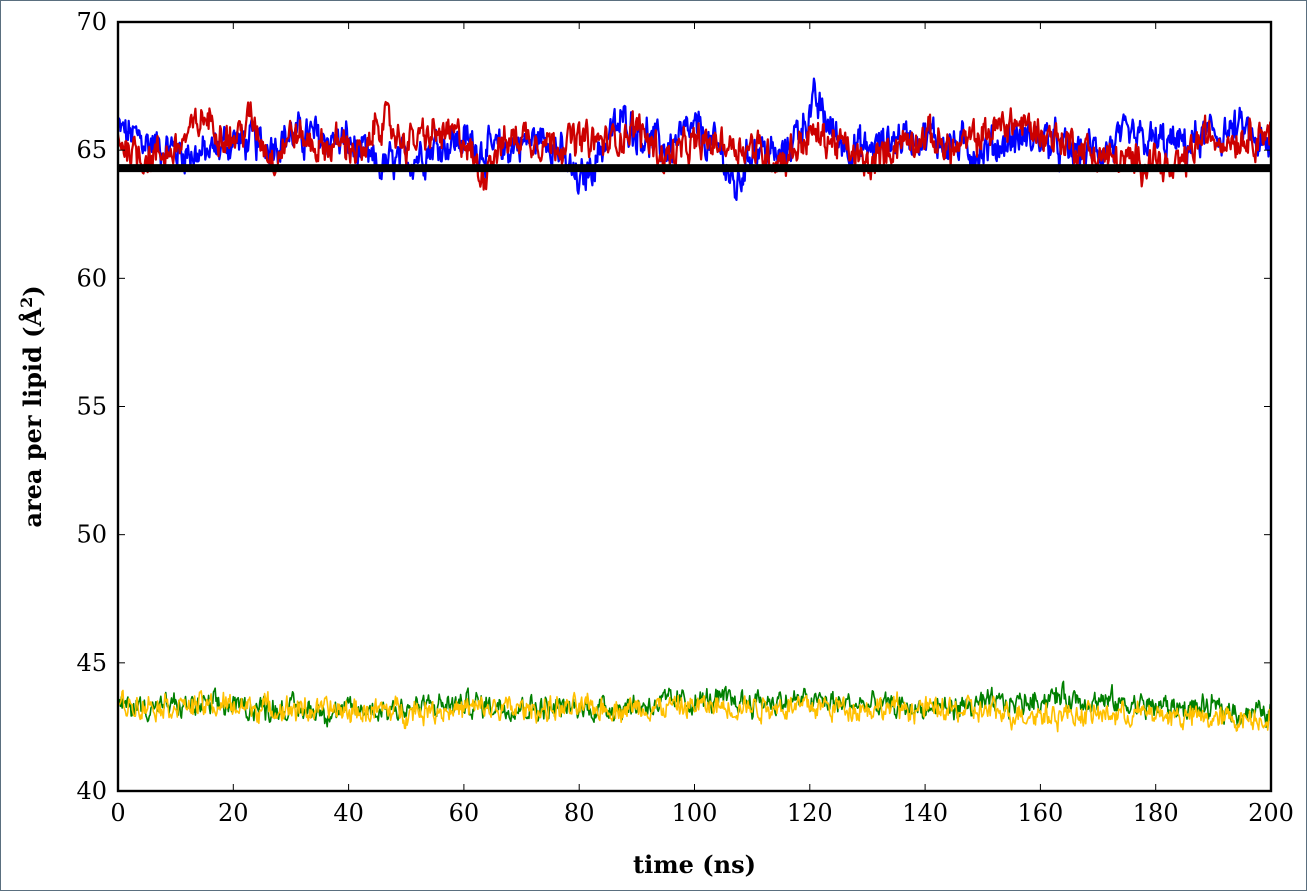  What do you see at coordinates (464, 813) in the screenshot?
I see `x-tick-label: 60` at bounding box center [464, 813].